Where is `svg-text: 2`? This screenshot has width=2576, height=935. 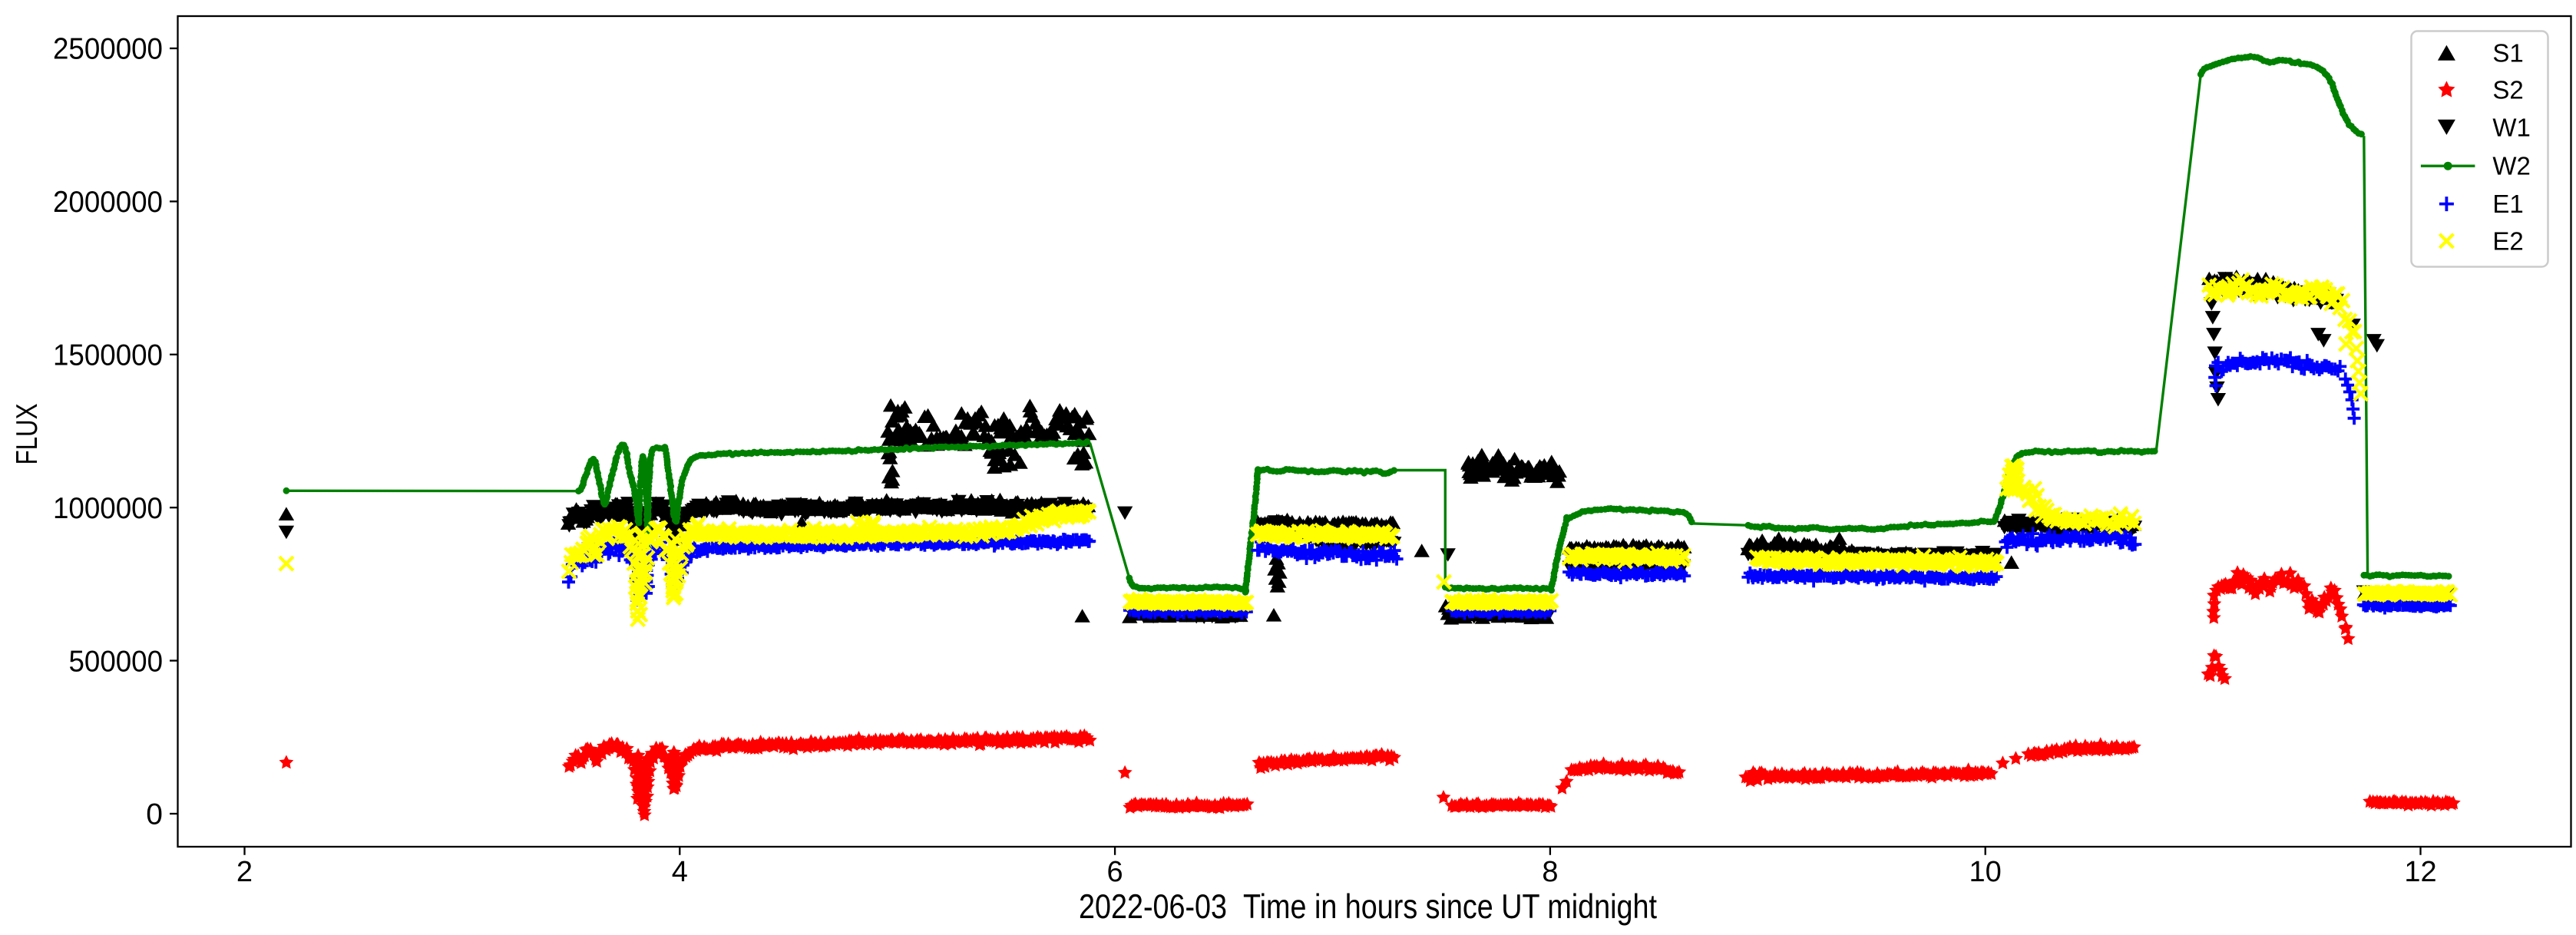 svg-text: 2 is located at coordinates (244, 872).